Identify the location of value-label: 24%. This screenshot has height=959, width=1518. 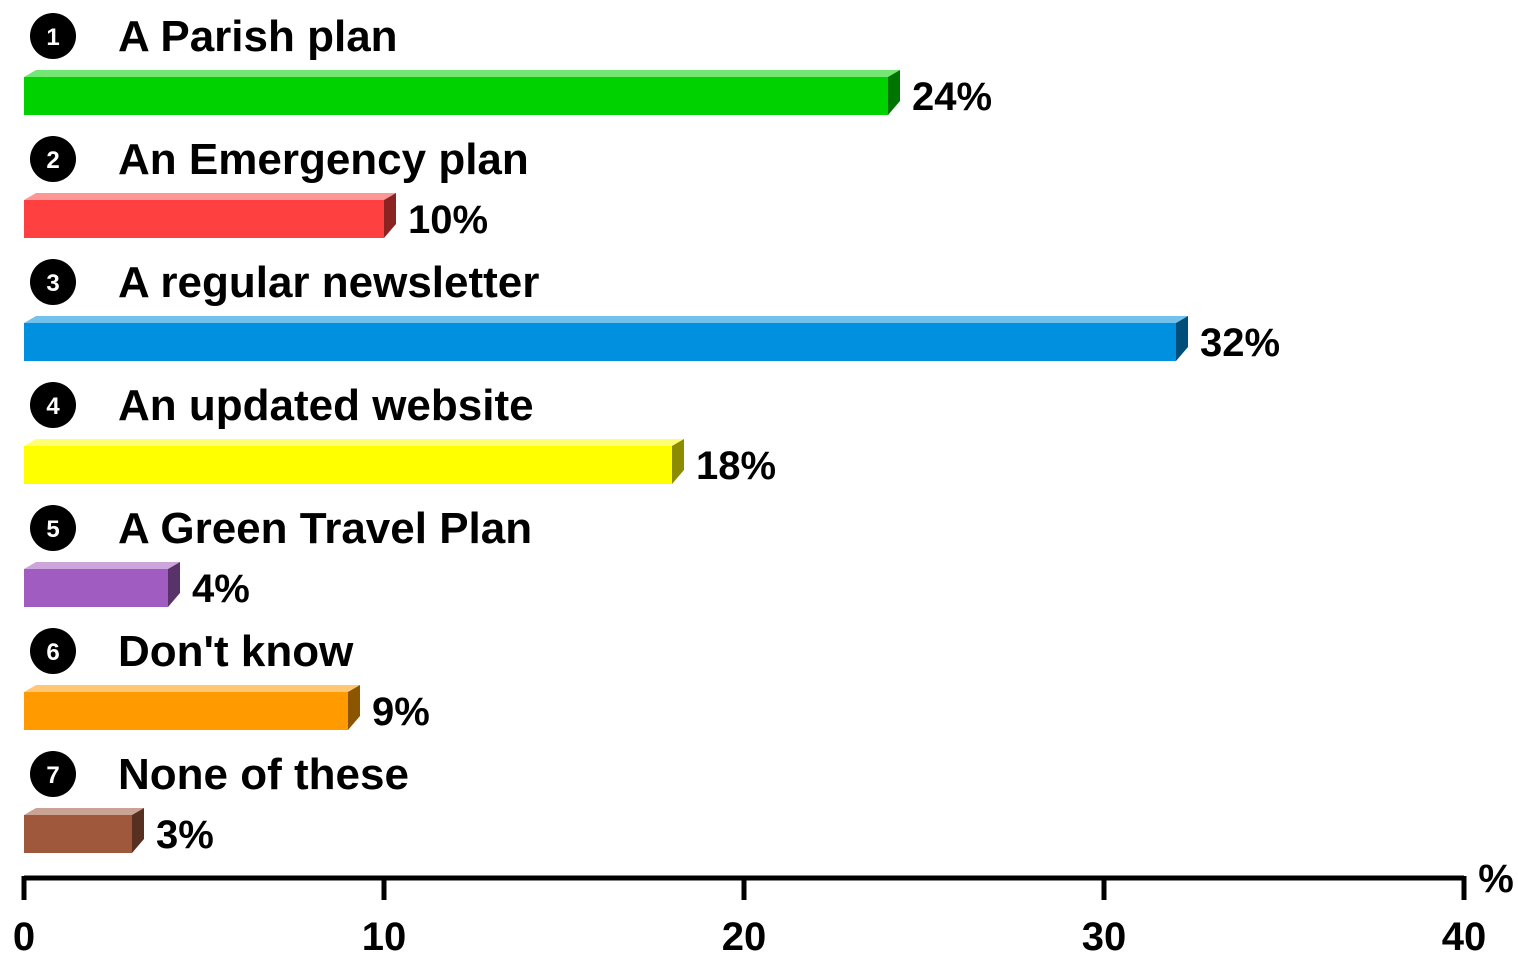
(952, 97).